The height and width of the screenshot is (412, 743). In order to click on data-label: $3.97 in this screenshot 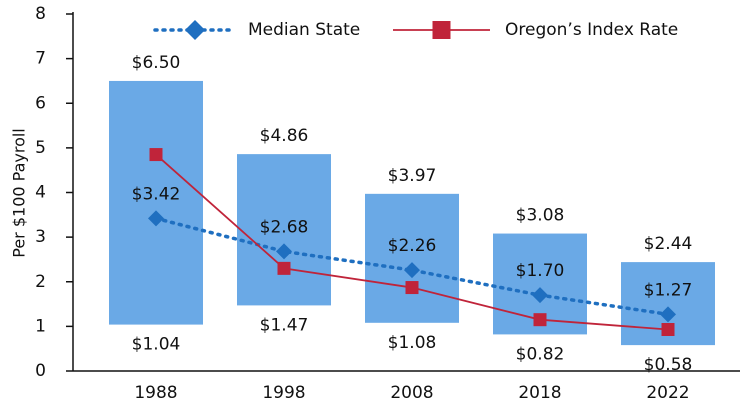, I will do `click(412, 176)`.